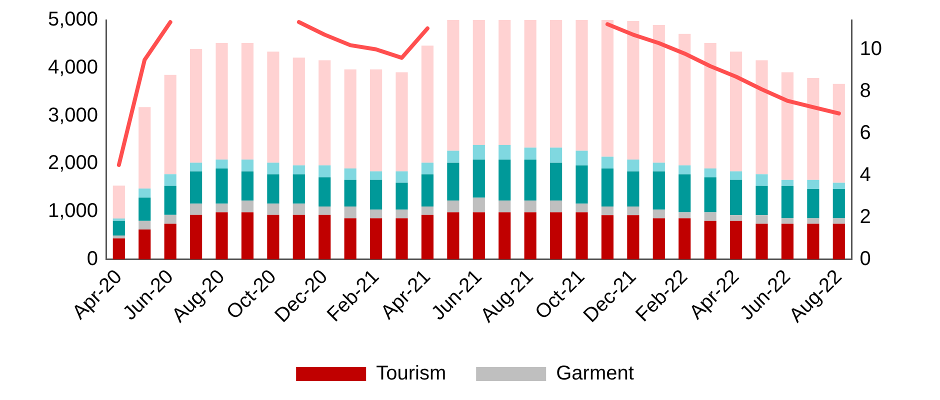  What do you see at coordinates (865, 91) in the screenshot?
I see `y2-tick-label: 8` at bounding box center [865, 91].